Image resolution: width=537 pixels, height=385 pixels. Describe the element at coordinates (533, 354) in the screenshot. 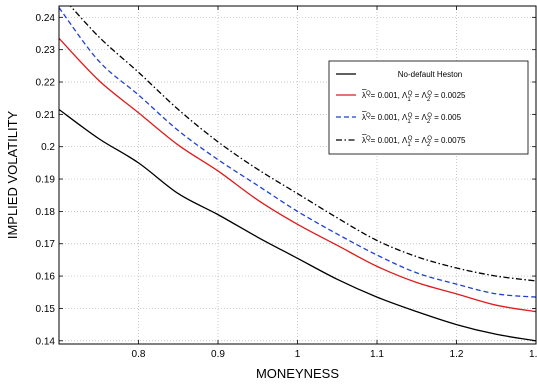

I see `x-tick-label: 1.3` at that location.